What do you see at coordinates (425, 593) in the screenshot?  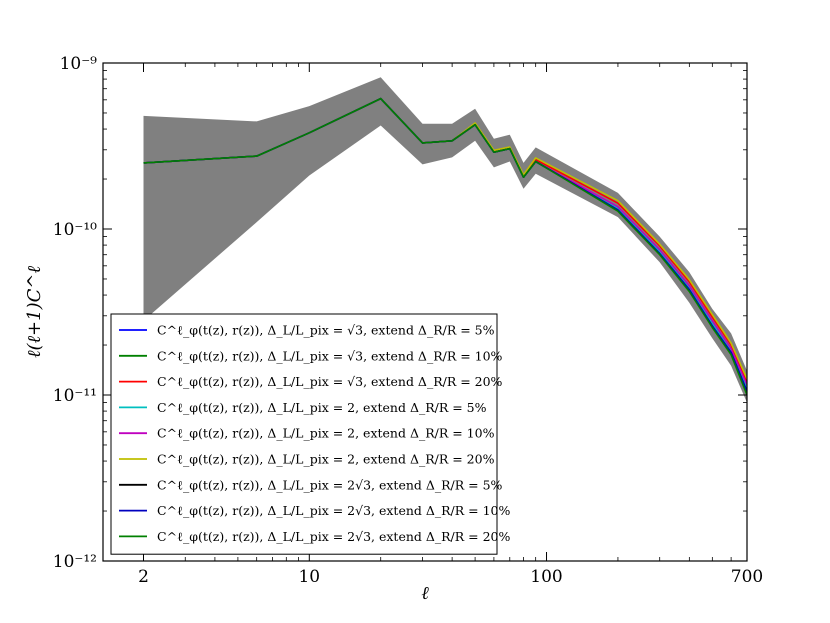 I see `x-axis-label: ℓ` at bounding box center [425, 593].